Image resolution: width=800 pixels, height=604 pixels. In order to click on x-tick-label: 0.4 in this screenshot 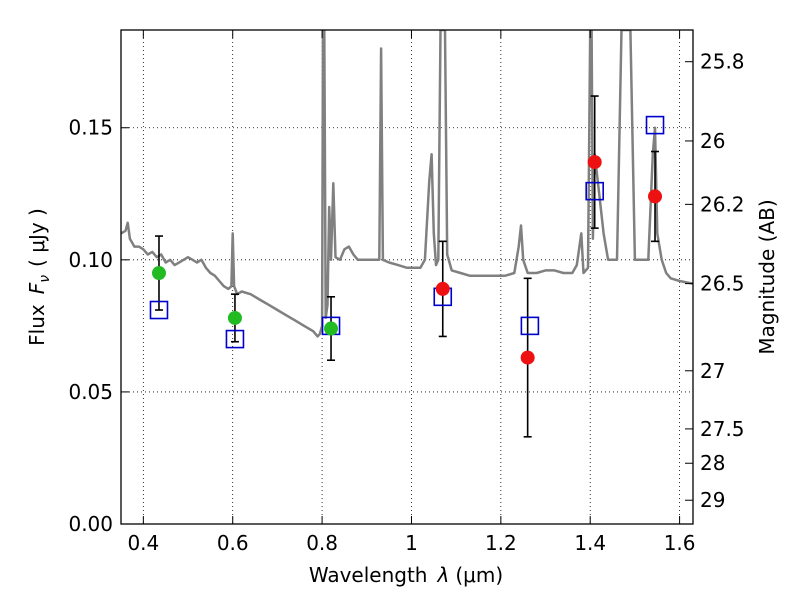, I will do `click(143, 543)`.